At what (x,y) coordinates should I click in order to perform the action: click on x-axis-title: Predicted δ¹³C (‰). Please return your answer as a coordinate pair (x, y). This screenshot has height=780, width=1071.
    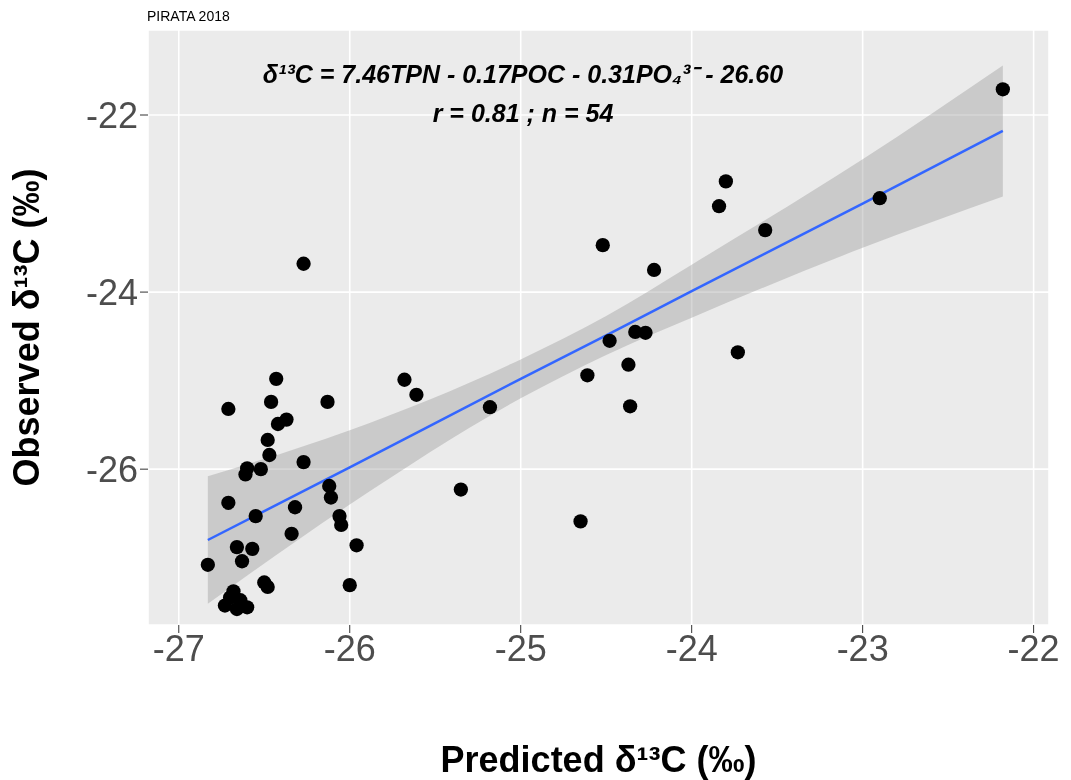
    Looking at the image, I should click on (598, 759).